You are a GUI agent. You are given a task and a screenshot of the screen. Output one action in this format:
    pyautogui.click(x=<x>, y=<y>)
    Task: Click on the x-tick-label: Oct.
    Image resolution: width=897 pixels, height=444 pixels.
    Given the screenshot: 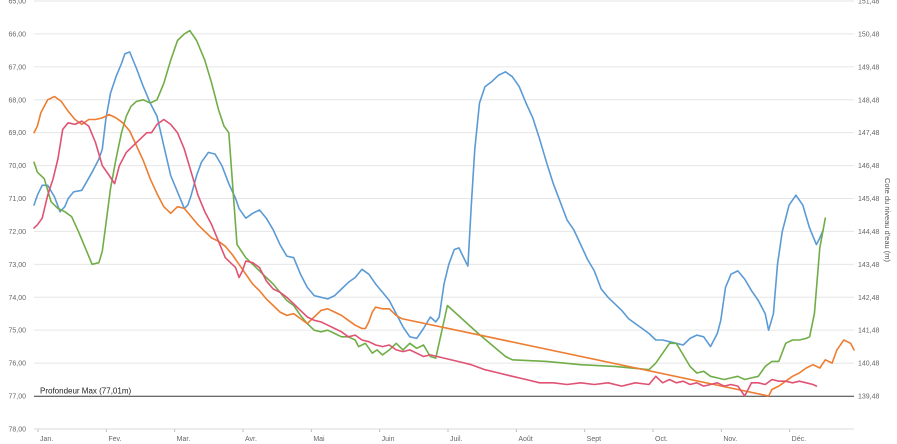 What is the action you would take?
    pyautogui.click(x=661, y=439)
    